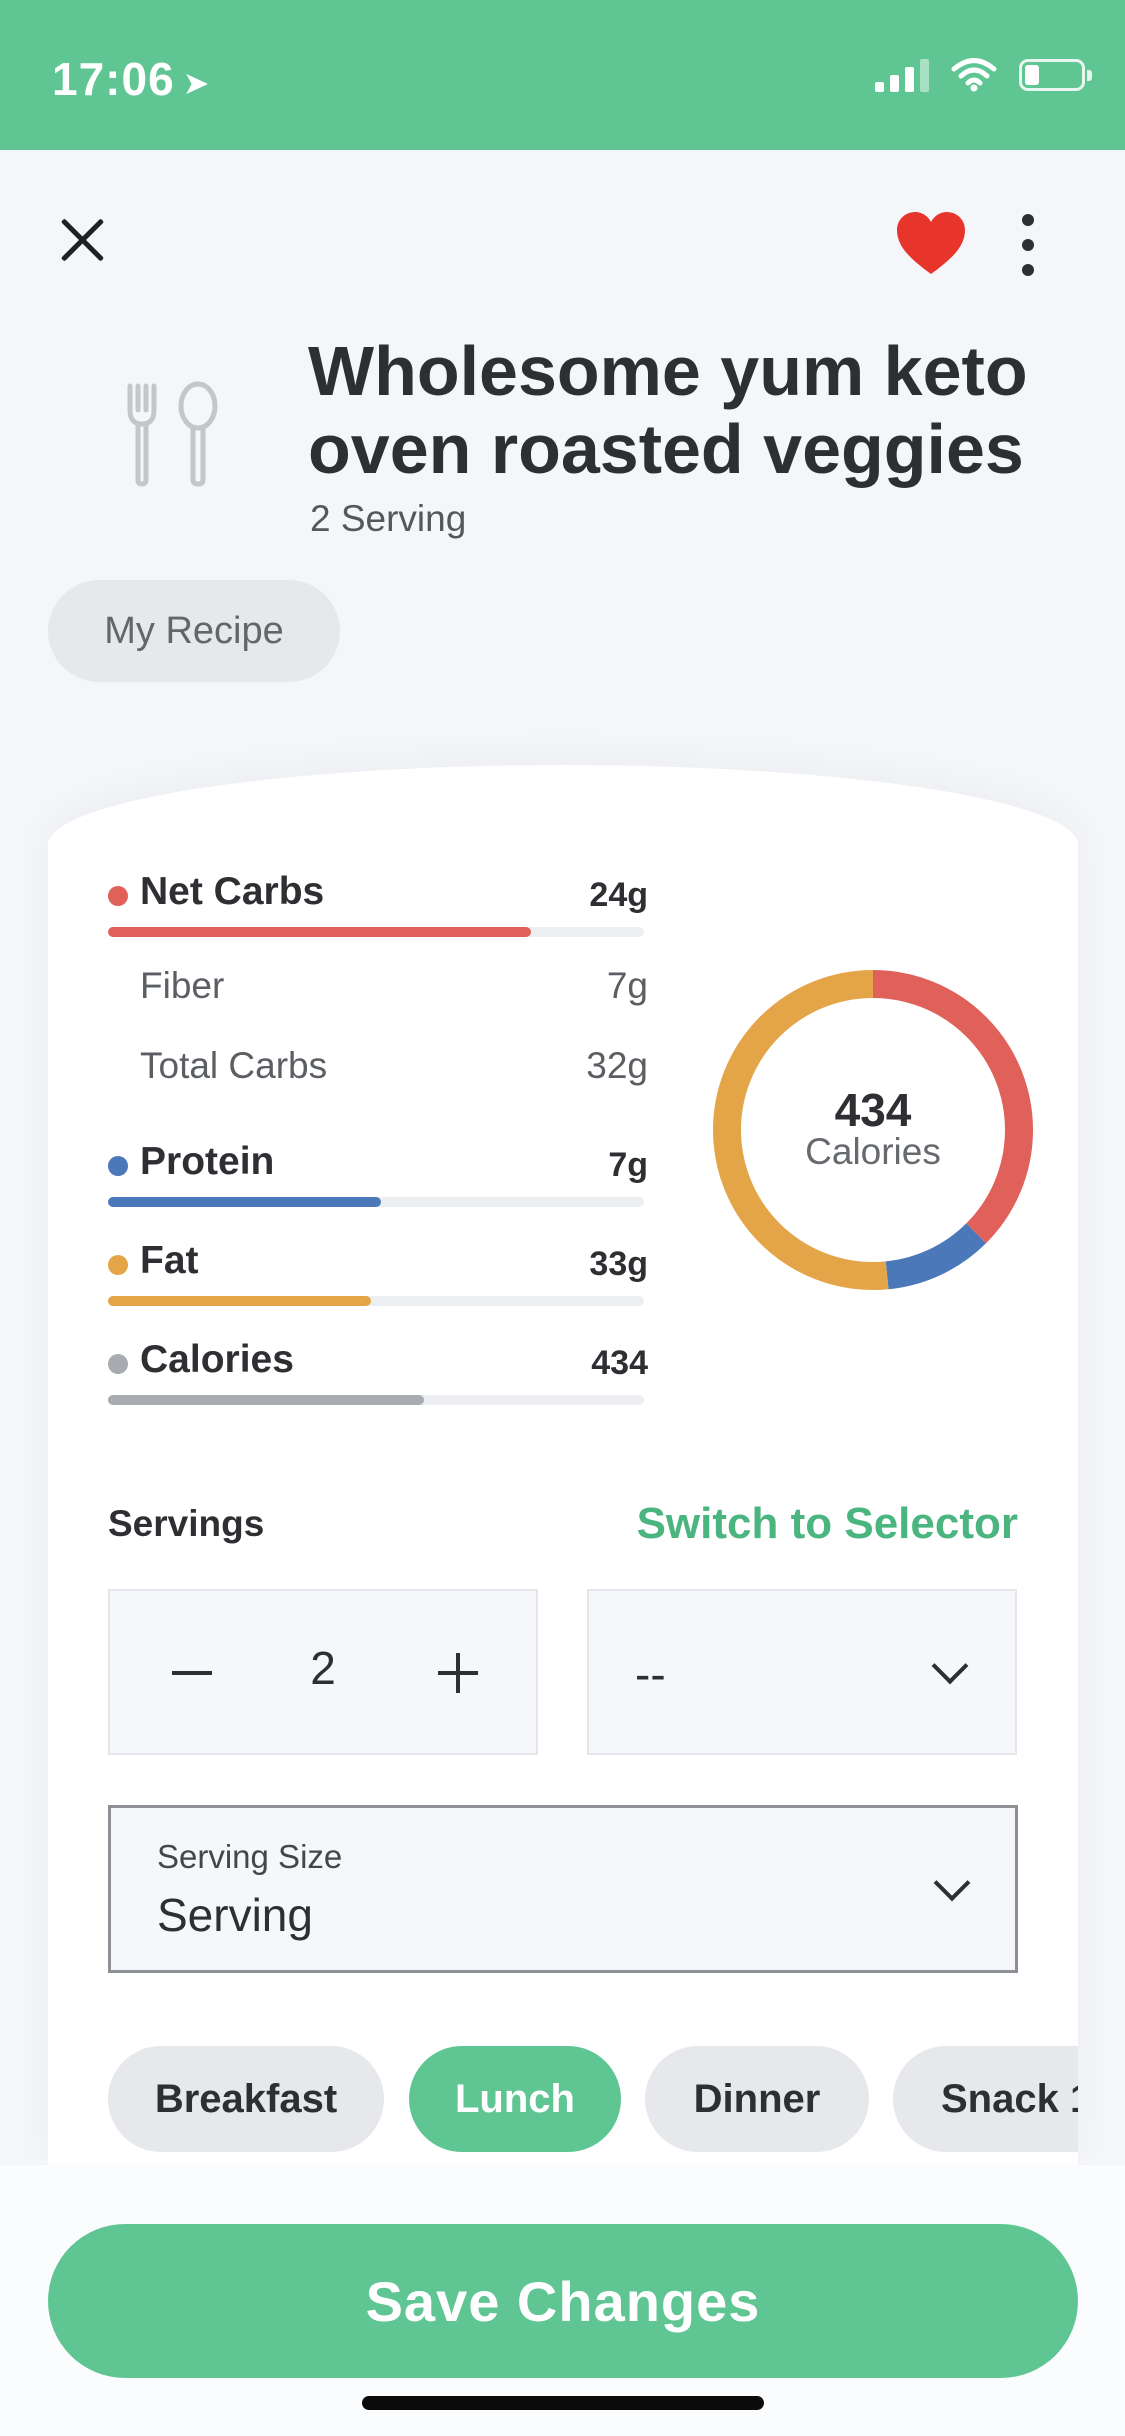 This screenshot has height=2436, width=1125. What do you see at coordinates (873, 1151) in the screenshot?
I see `donut-center-label: Calories` at bounding box center [873, 1151].